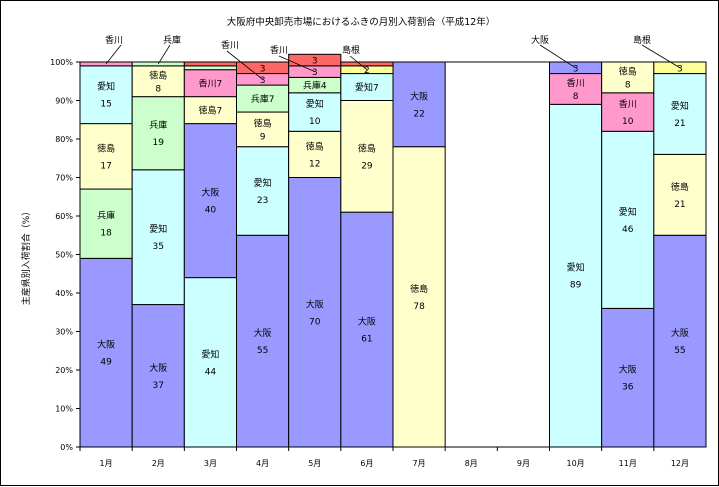 This screenshot has height=487, width=719. What do you see at coordinates (158, 463) in the screenshot?
I see `x-tick-label: 2月` at bounding box center [158, 463].